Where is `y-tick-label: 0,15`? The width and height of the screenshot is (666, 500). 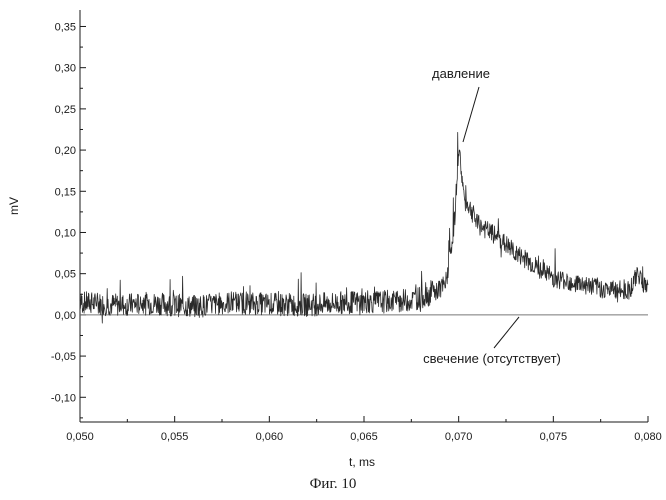 y-tick-label: 0,15 is located at coordinates (65, 192).